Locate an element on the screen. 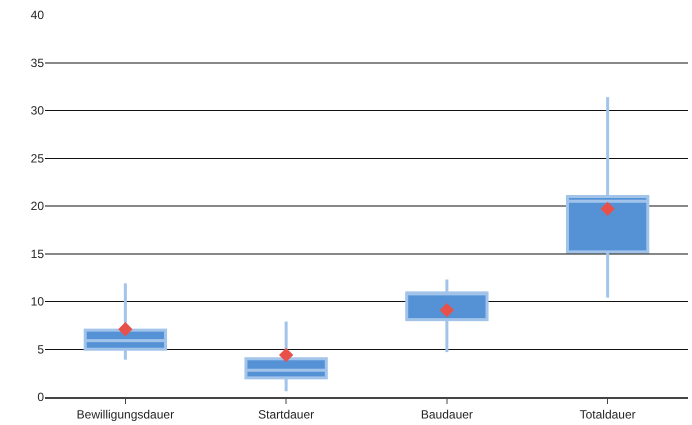 The image size is (692, 425). x-tick-label: Startdauer is located at coordinates (286, 414).